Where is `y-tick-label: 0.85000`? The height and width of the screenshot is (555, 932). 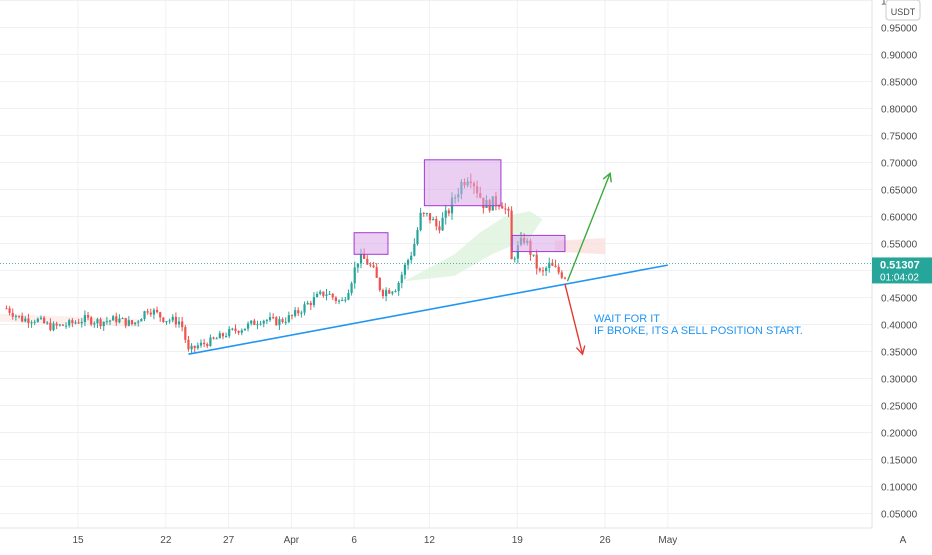 y-tick-label: 0.85000 is located at coordinates (899, 83).